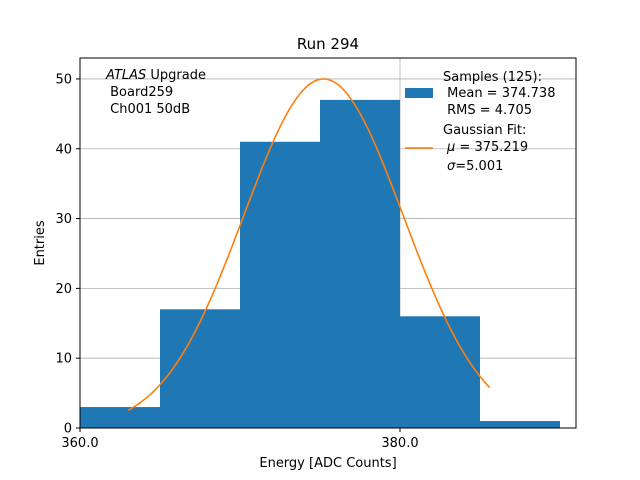 The width and height of the screenshot is (640, 480). Describe the element at coordinates (63, 149) in the screenshot. I see `y-tick-label: 40` at that location.